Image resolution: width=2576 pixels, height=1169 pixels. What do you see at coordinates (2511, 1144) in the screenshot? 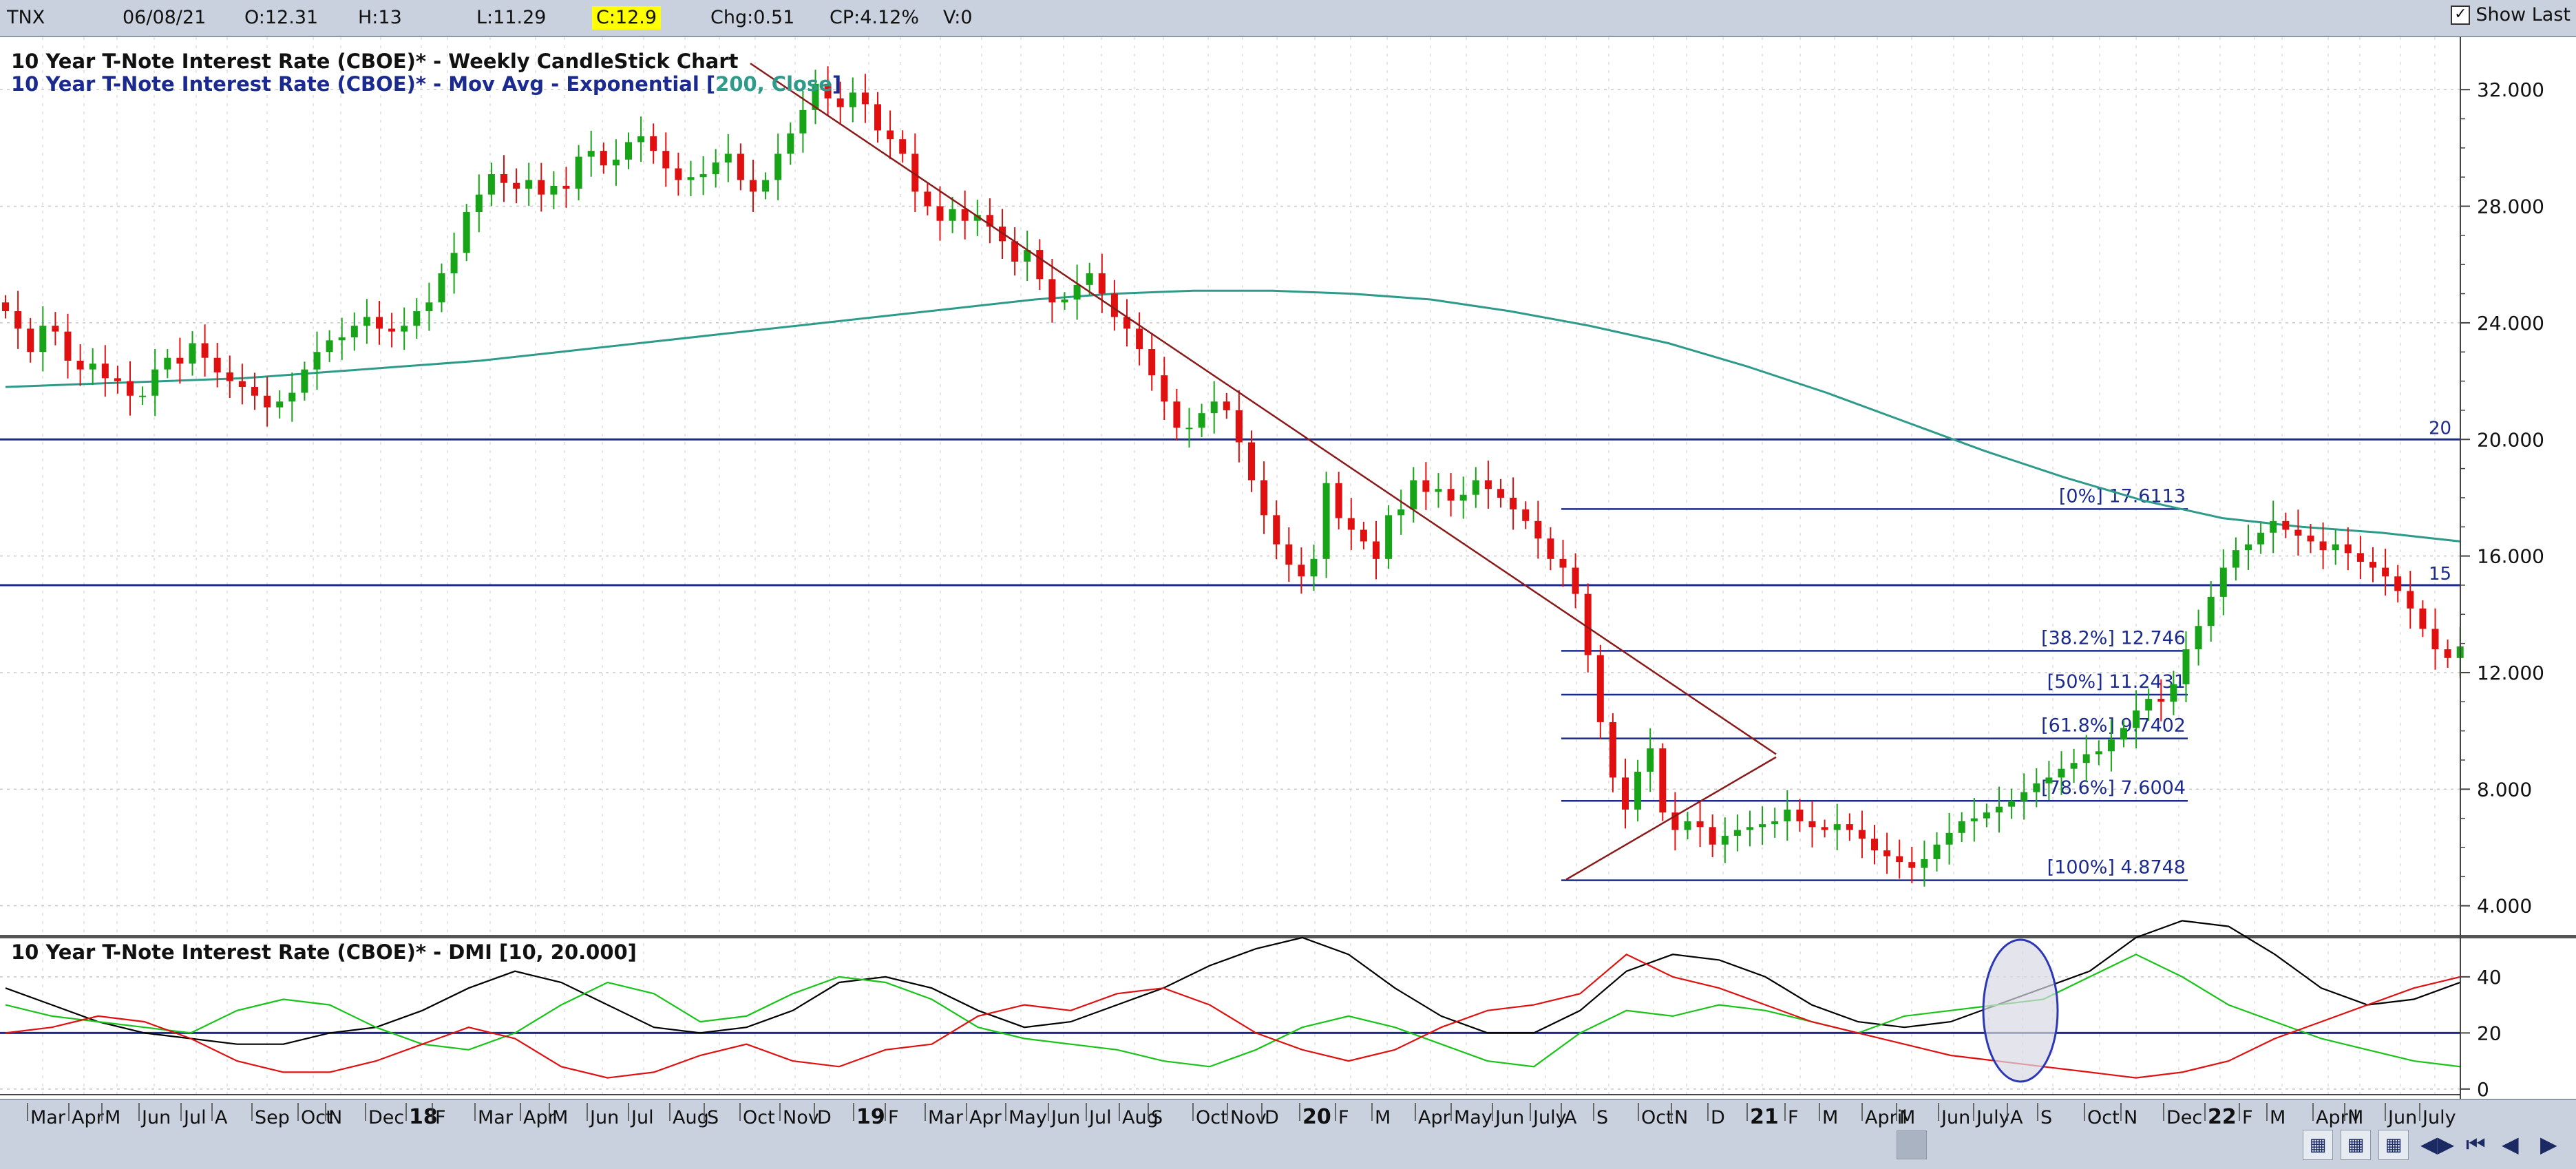
I see `step-left-icon: ◀` at bounding box center [2511, 1144].